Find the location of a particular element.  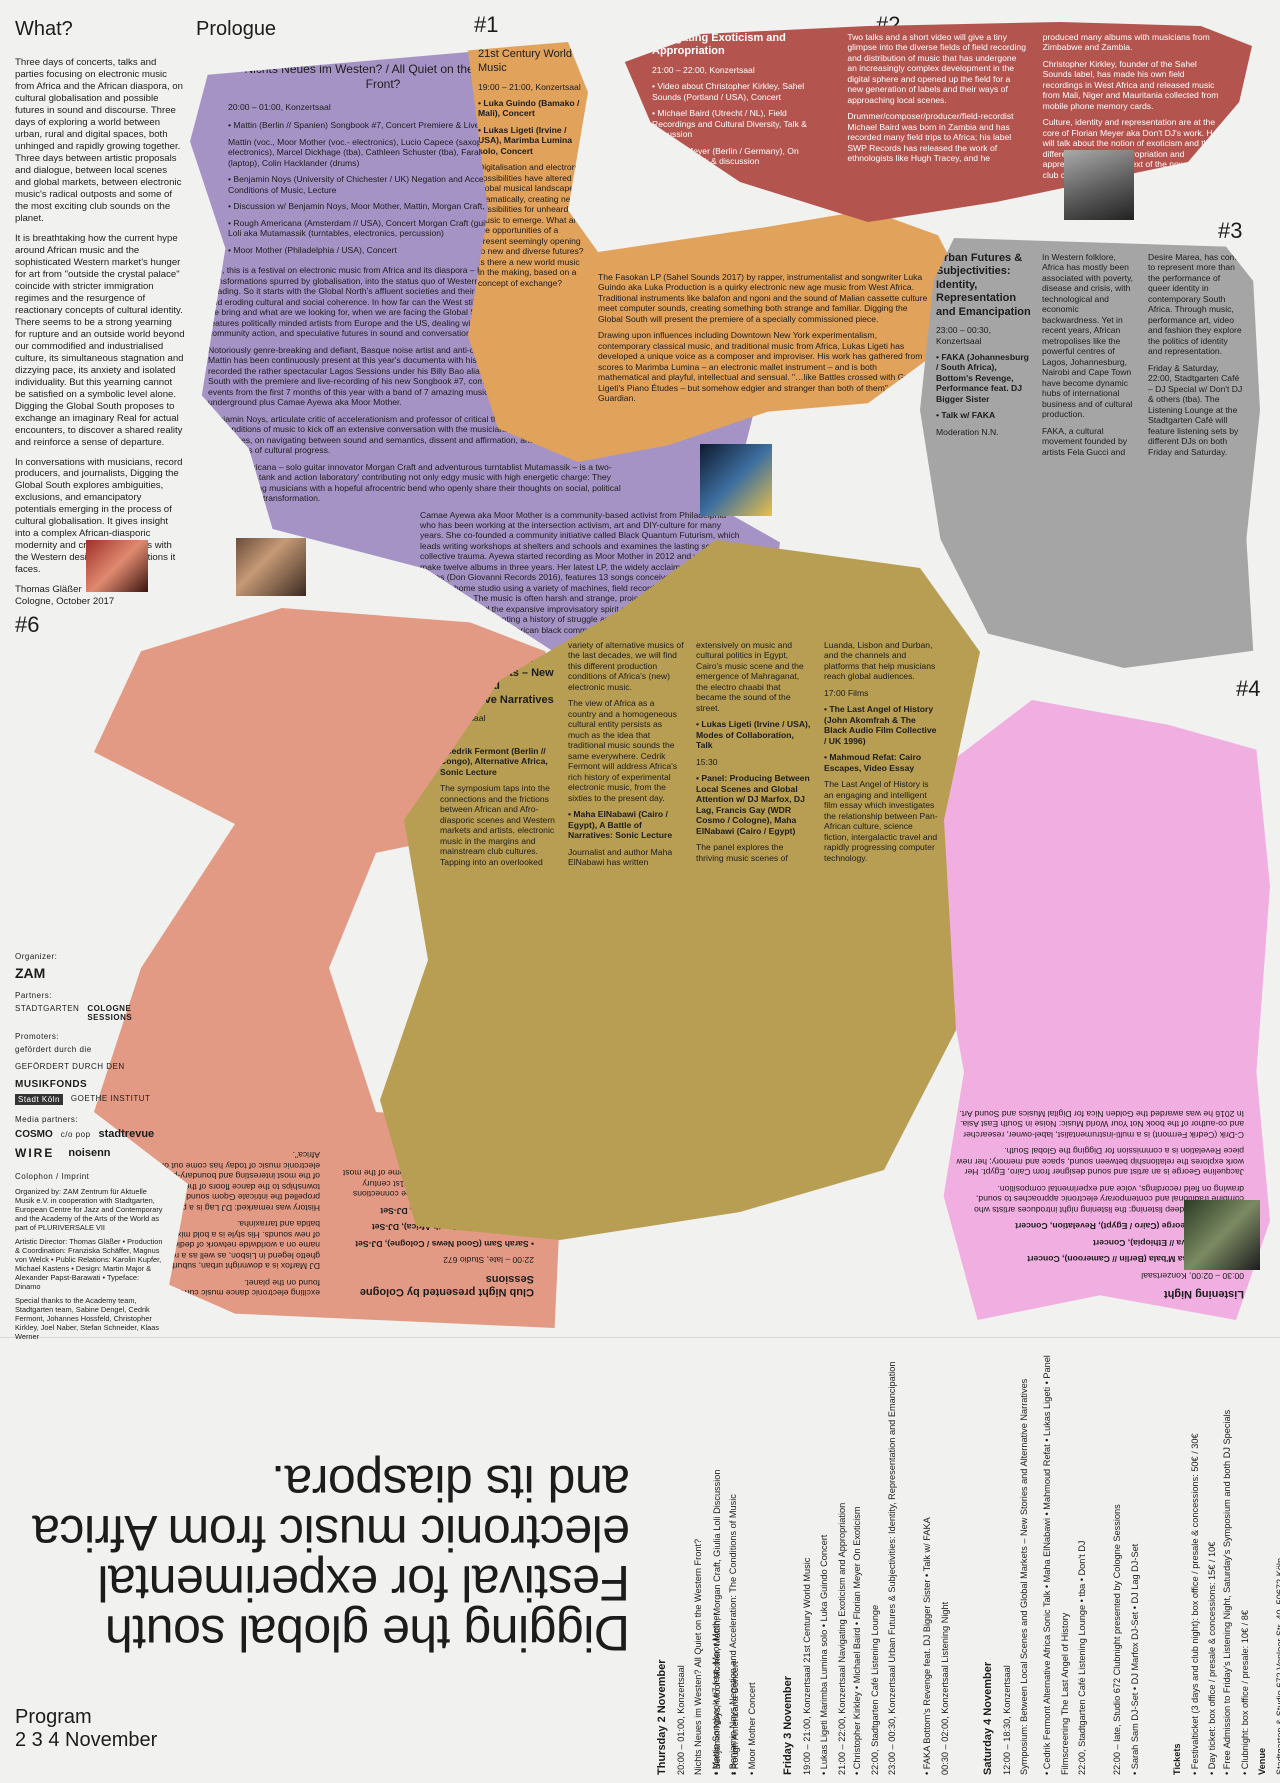

block3-line-3: Moderation N.N. is located at coordinates (967, 431).